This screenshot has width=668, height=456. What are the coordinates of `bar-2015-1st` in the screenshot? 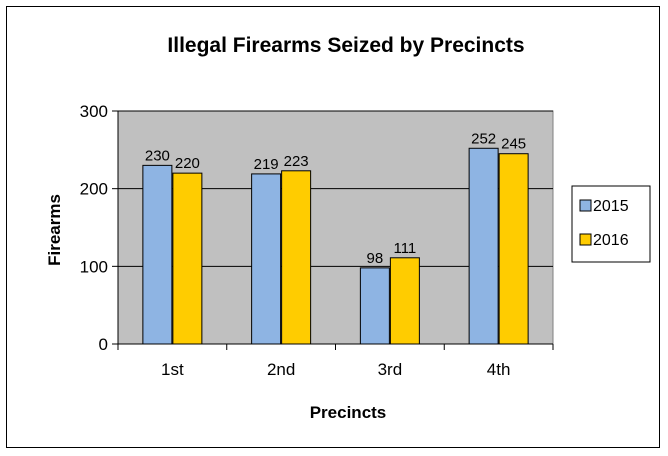 It's located at (157, 254).